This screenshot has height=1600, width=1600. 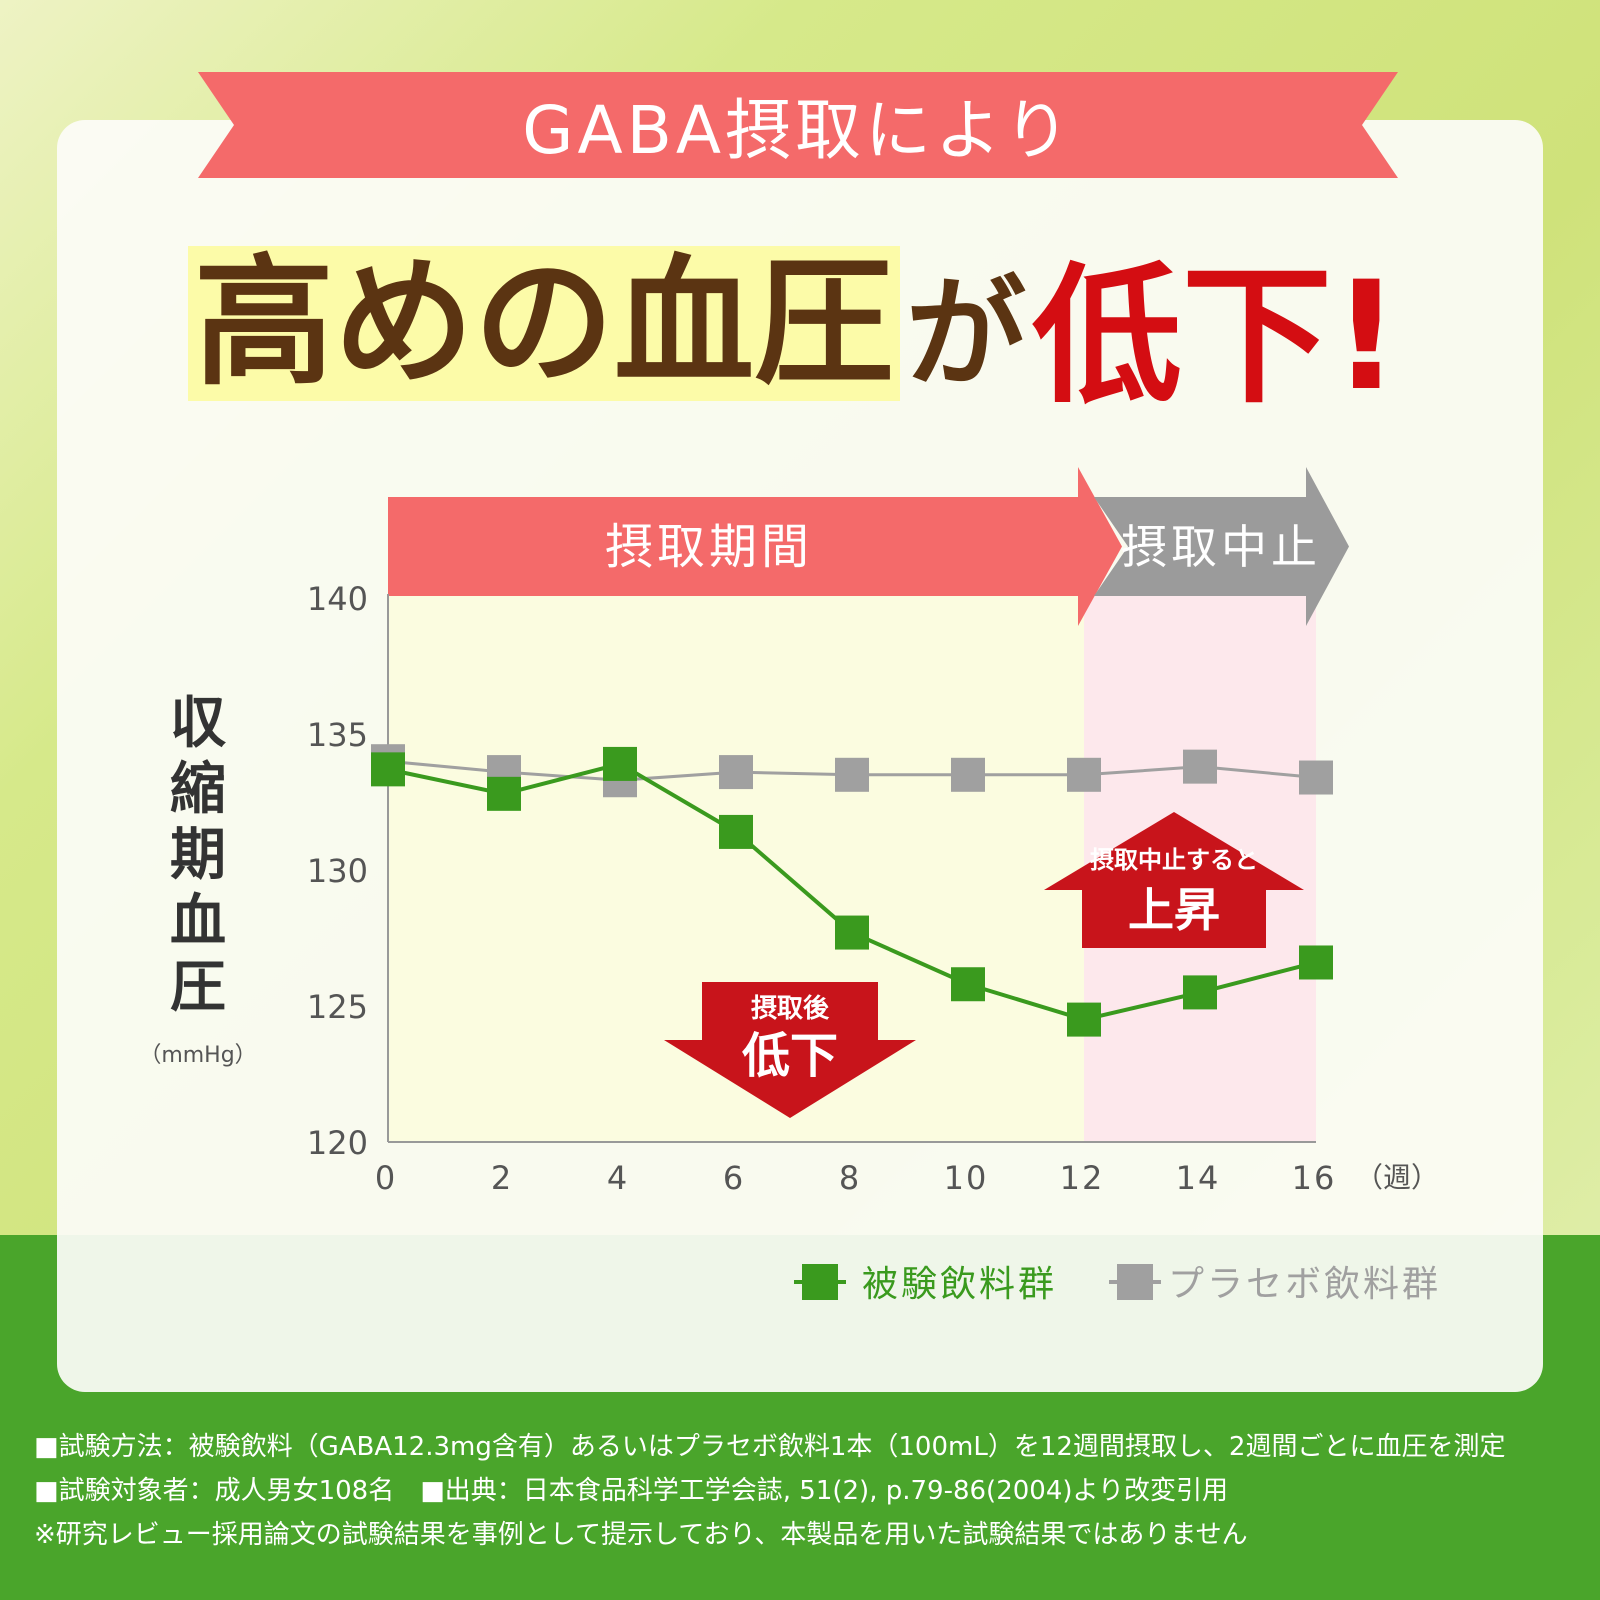 I want to click on headline-emphasis: 低下!, so click(x=1216, y=336).